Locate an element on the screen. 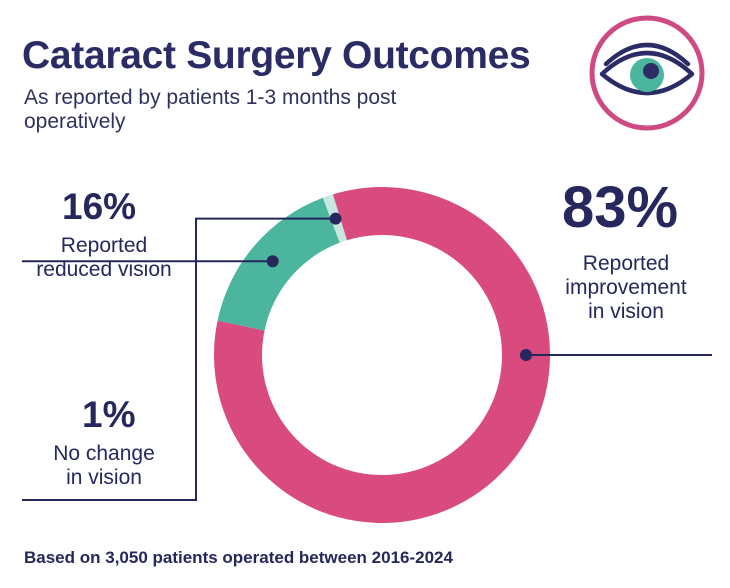 The height and width of the screenshot is (588, 730). label-reduced-line-2: reduced vision is located at coordinates (104, 269).